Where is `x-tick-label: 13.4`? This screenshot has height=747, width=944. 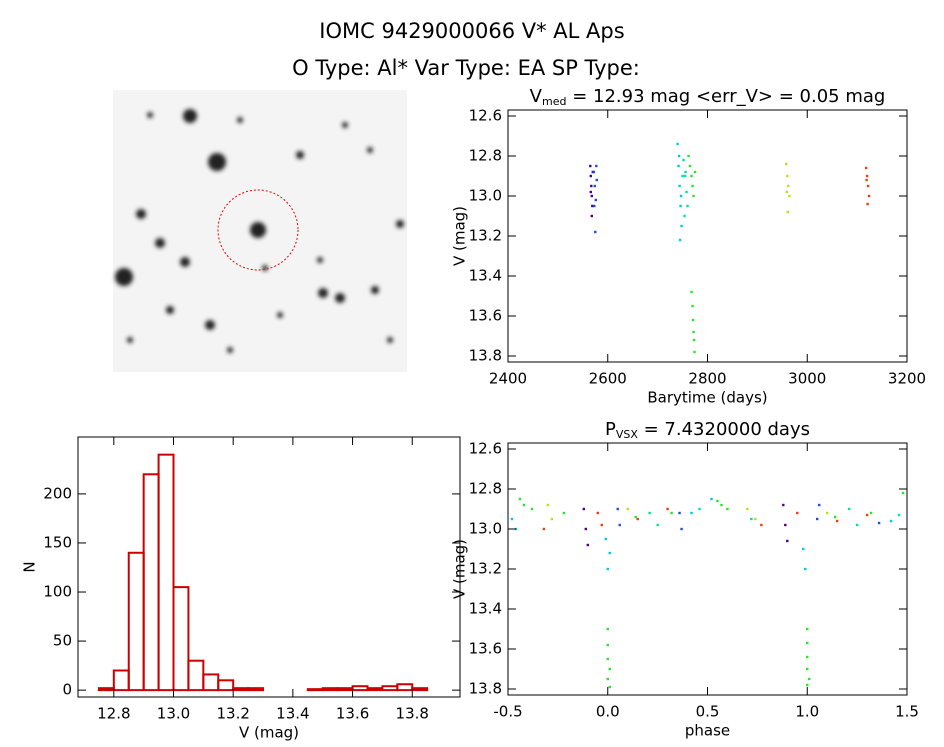
x-tick-label: 13.4 is located at coordinates (292, 714).